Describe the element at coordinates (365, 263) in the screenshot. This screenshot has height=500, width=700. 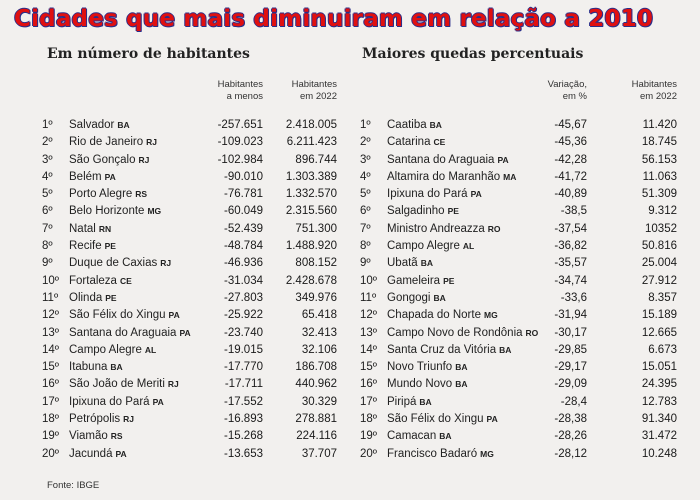
I see `rank-label: 9º` at that location.